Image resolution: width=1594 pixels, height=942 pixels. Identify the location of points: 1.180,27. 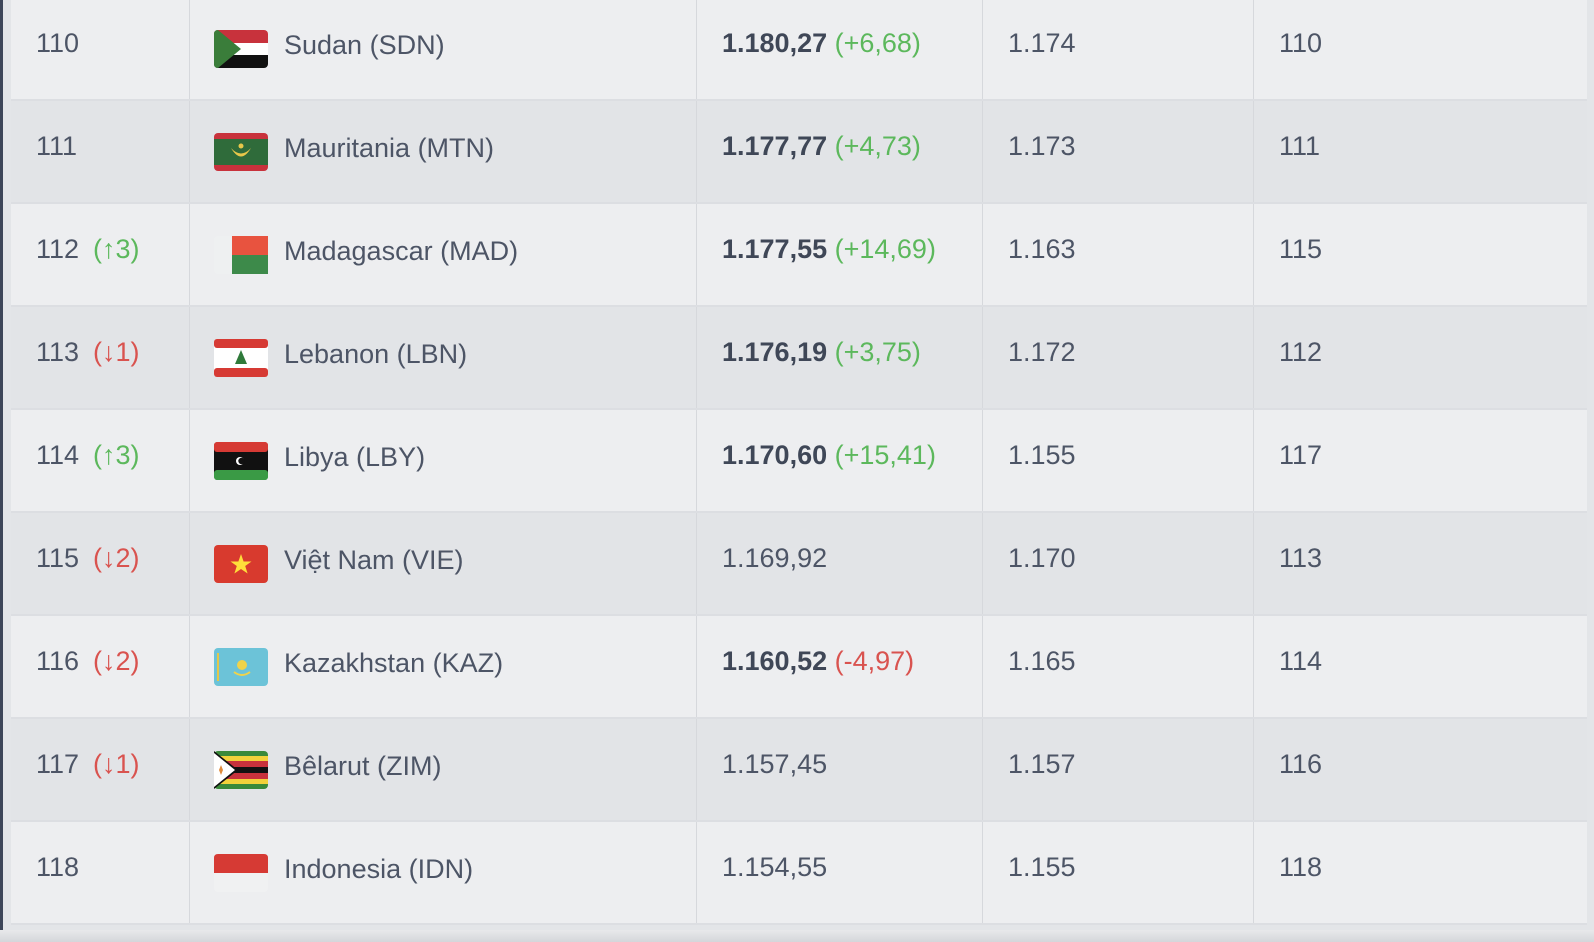
(775, 43).